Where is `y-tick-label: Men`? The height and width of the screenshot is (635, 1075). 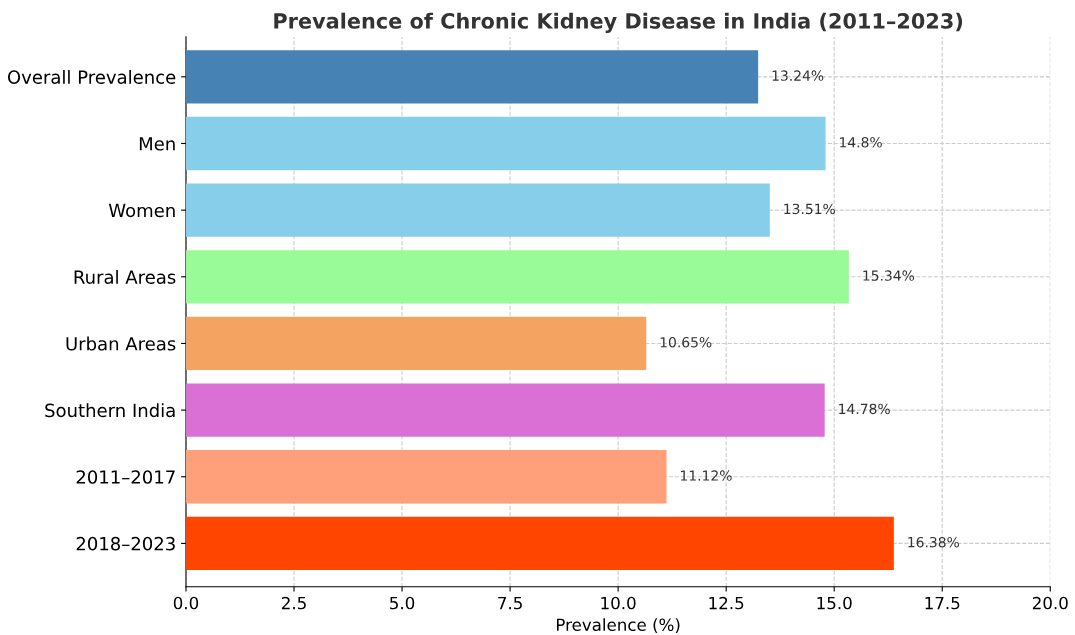
y-tick-label: Men is located at coordinates (157, 144).